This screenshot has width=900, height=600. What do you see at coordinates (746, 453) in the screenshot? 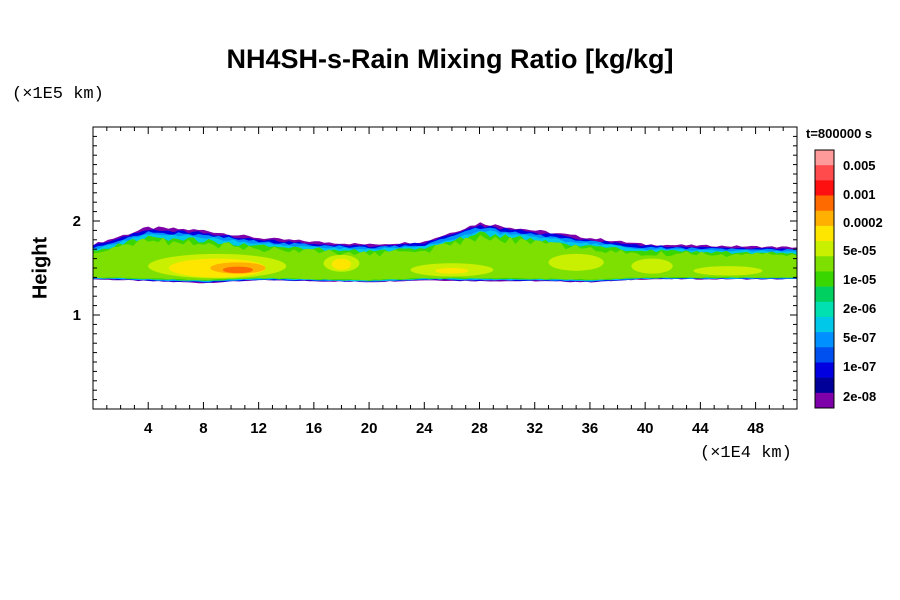
I see `x-axis-scale-label: (×1E4 km)` at bounding box center [746, 453].